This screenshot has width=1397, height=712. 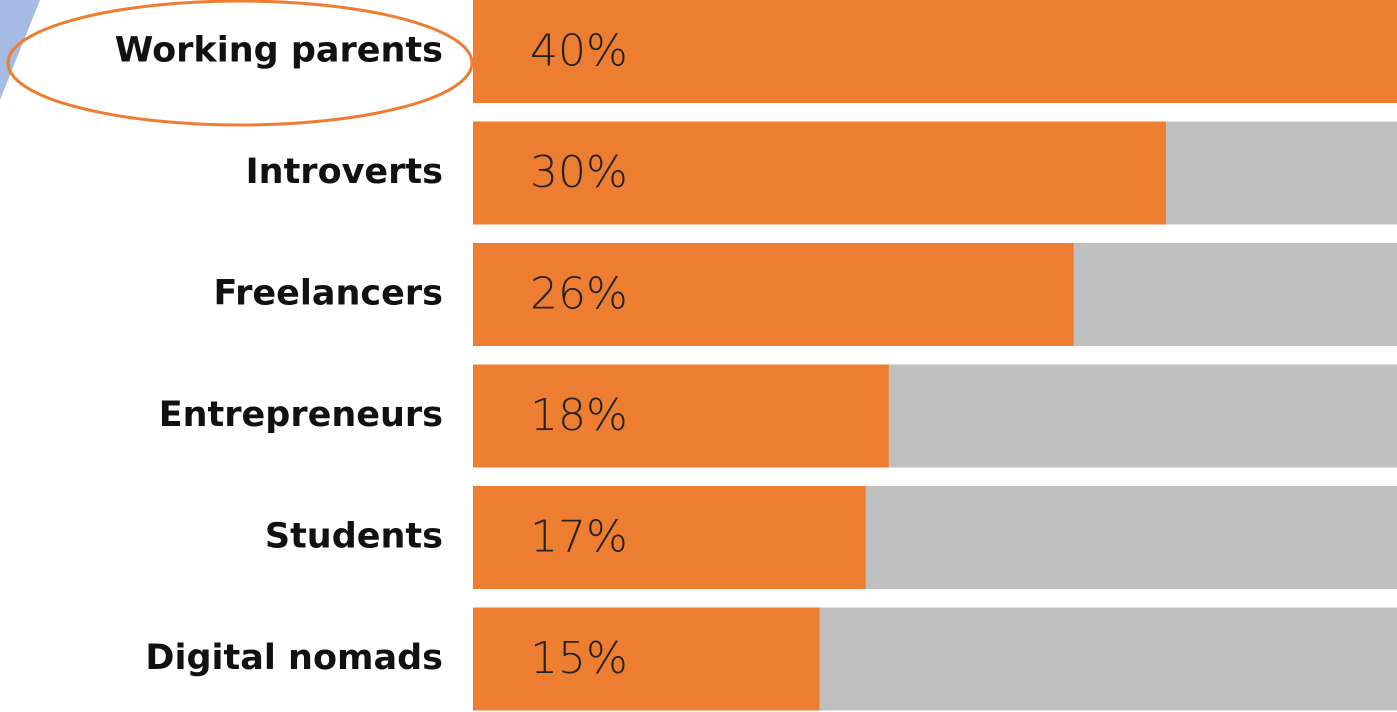 I want to click on value-label: 15%, so click(x=579, y=658).